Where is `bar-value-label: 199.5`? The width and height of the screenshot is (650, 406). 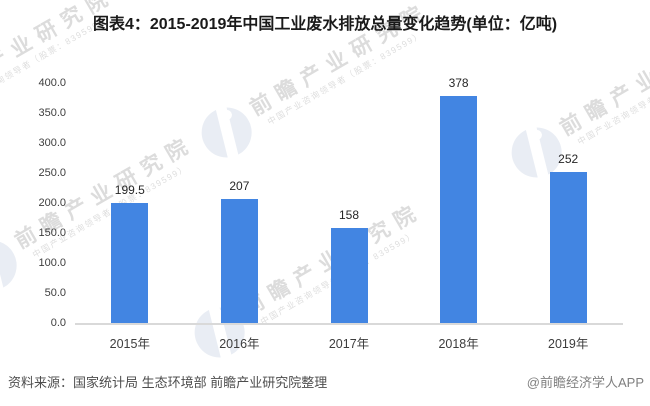 bar-value-label: 199.5 is located at coordinates (129, 190).